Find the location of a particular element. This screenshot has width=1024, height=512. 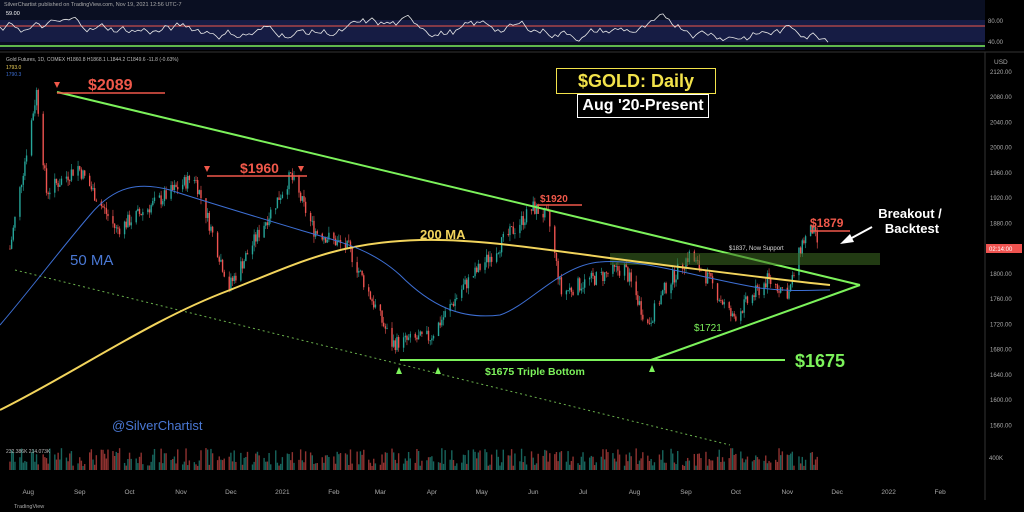

price-tick-label: 1760.00 is located at coordinates (1001, 300).